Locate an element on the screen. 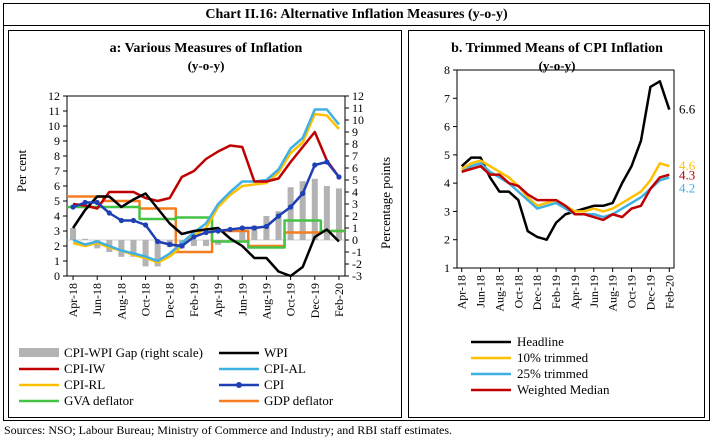  legend-label-gdp: GDP deflator is located at coordinates (299, 400).